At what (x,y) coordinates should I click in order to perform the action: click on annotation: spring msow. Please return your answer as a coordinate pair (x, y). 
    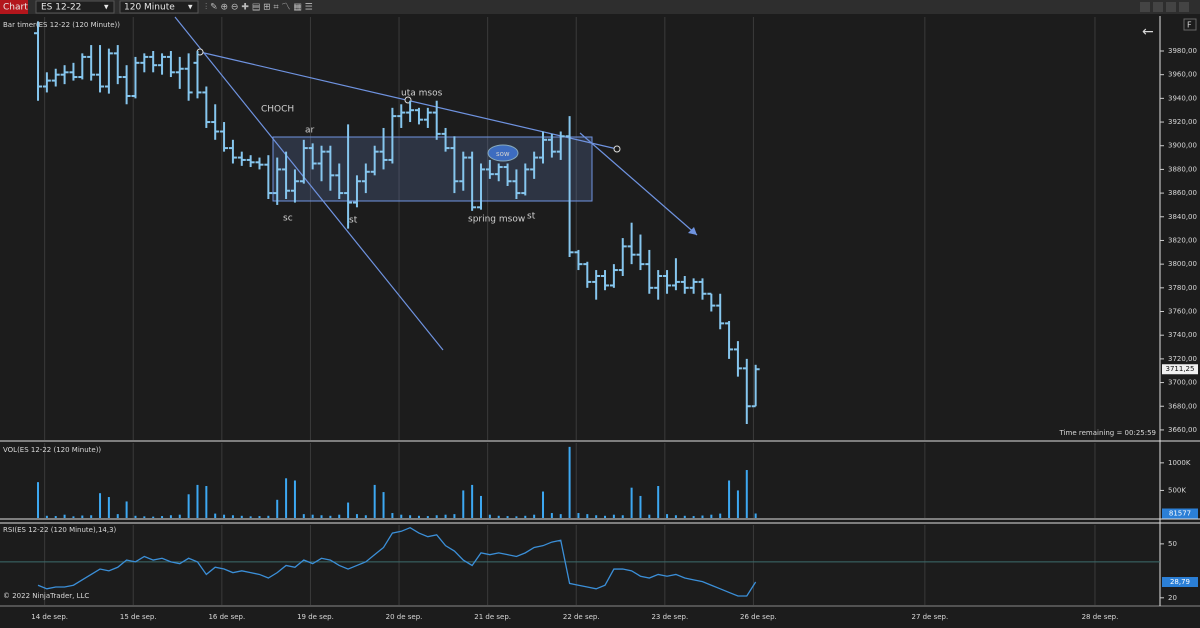
    Looking at the image, I should click on (496, 220).